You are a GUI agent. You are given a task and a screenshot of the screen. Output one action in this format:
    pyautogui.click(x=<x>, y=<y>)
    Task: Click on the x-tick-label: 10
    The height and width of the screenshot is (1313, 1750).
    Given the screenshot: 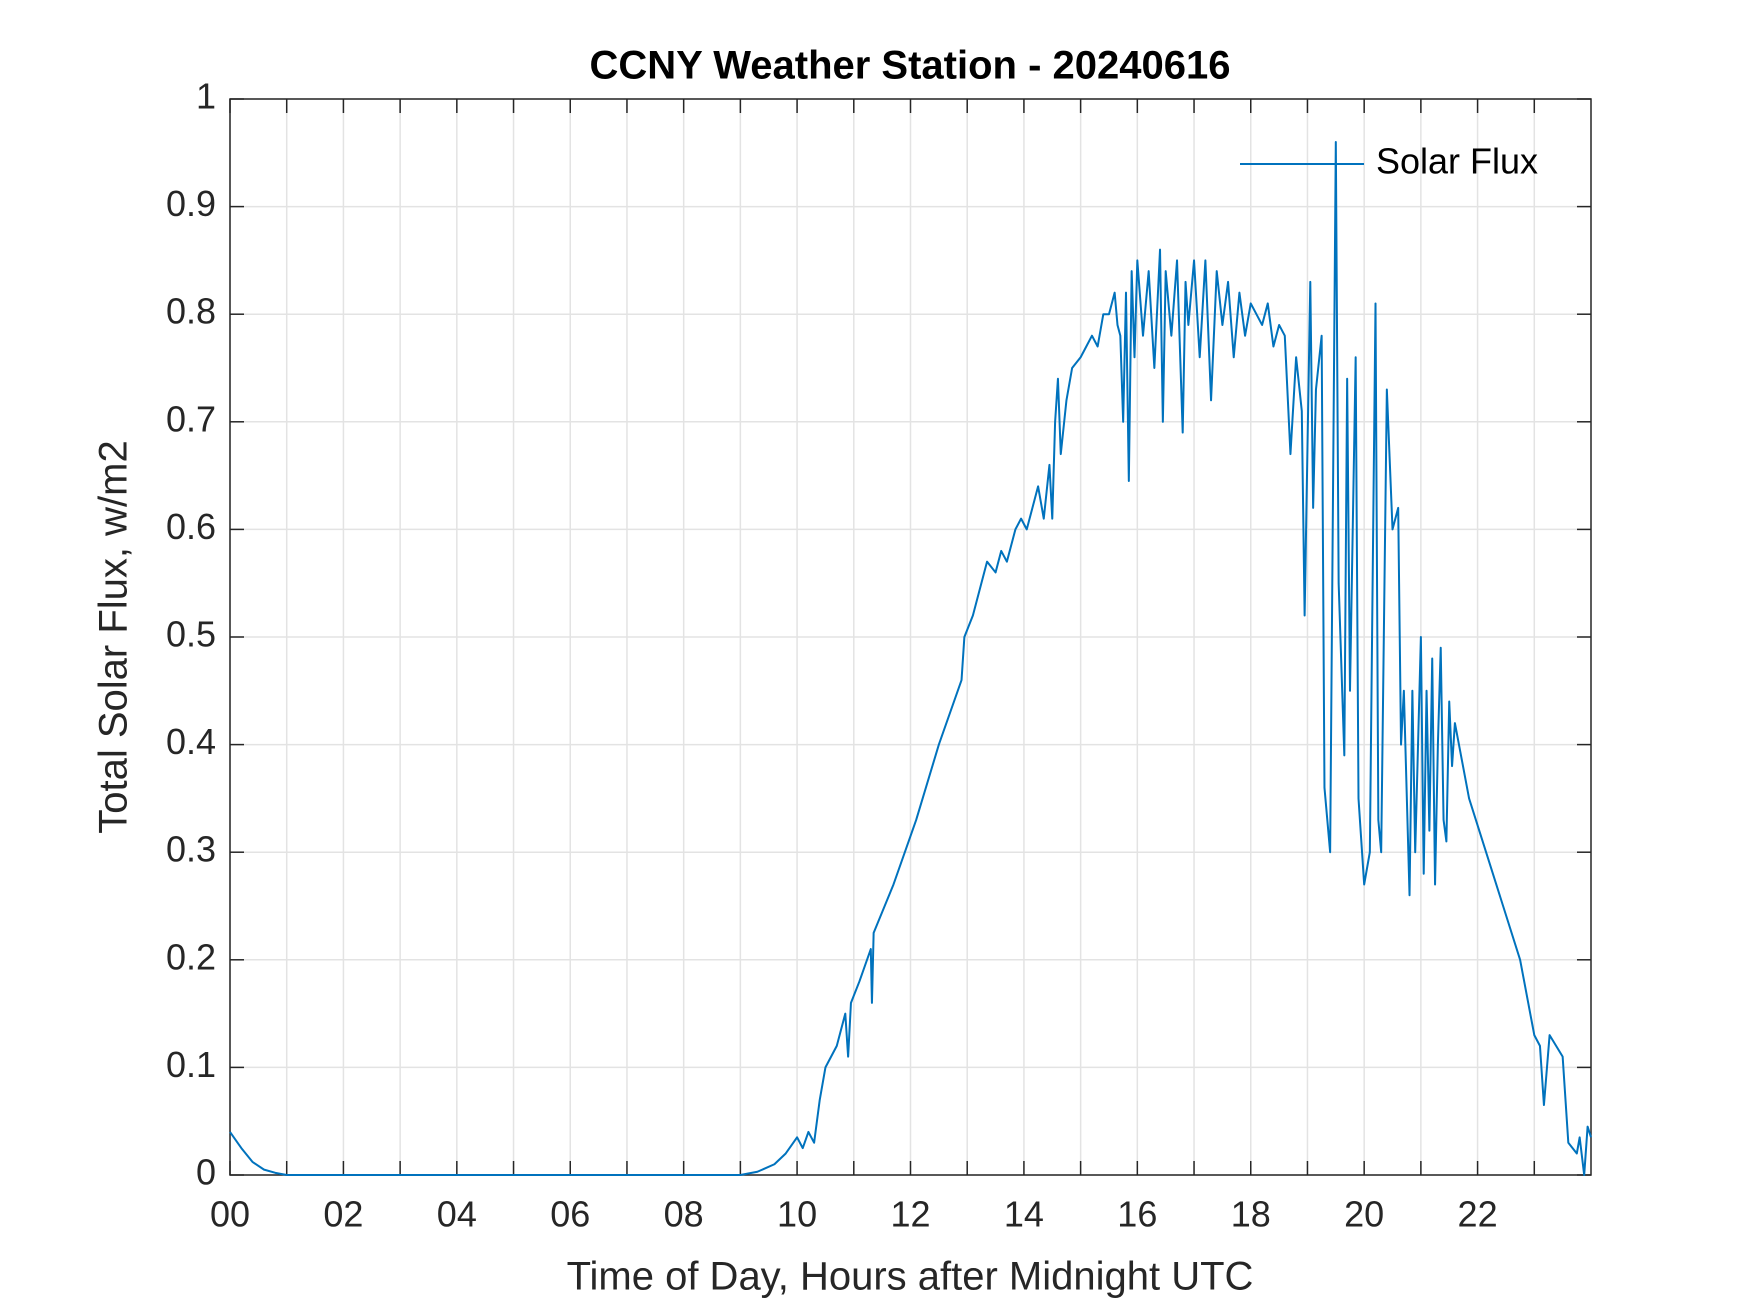 What is the action you would take?
    pyautogui.click(x=797, y=1214)
    